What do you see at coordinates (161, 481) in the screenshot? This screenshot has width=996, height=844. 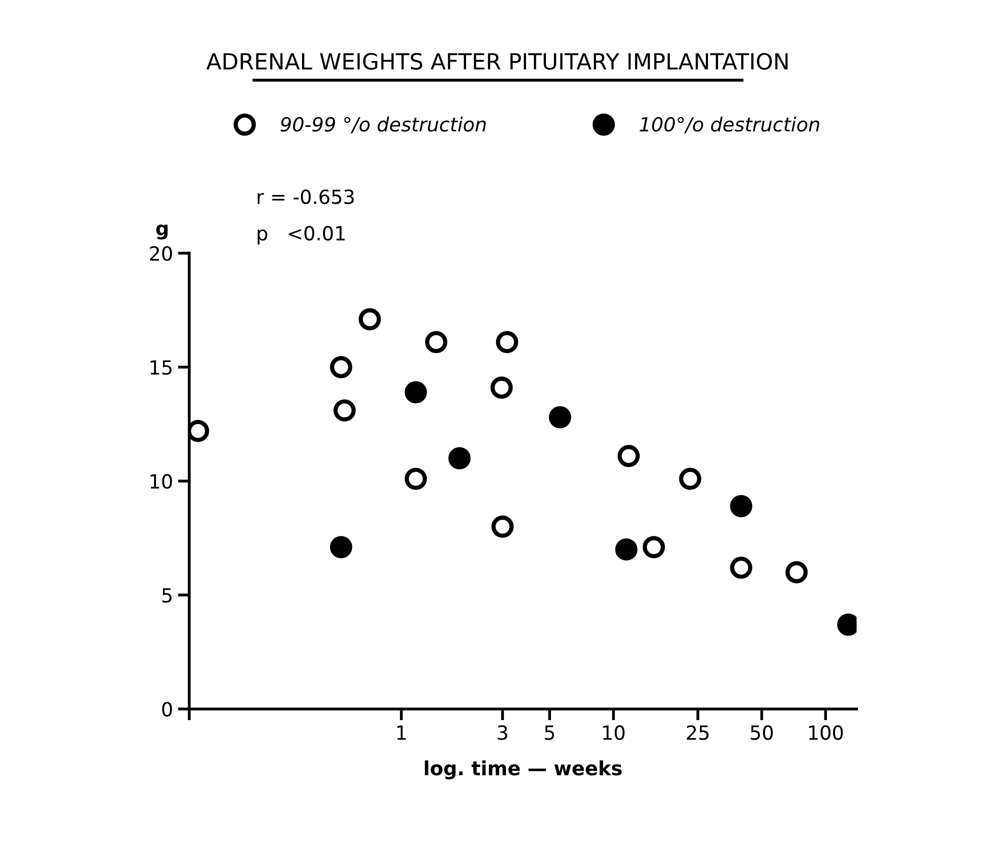 I see `y-tick-label: 10` at bounding box center [161, 481].